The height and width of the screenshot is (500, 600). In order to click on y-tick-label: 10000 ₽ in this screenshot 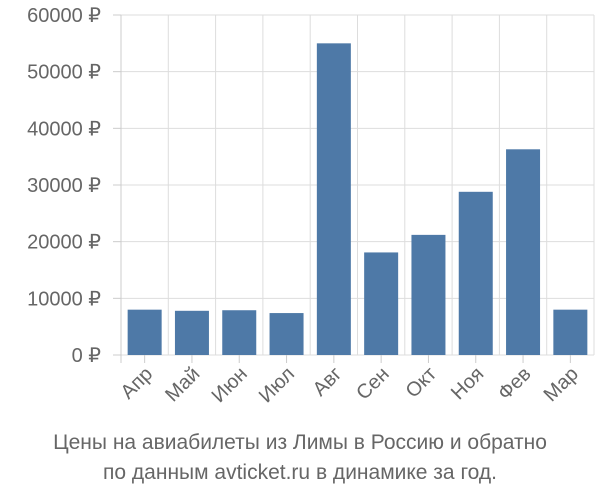, I will do `click(64, 299)`.